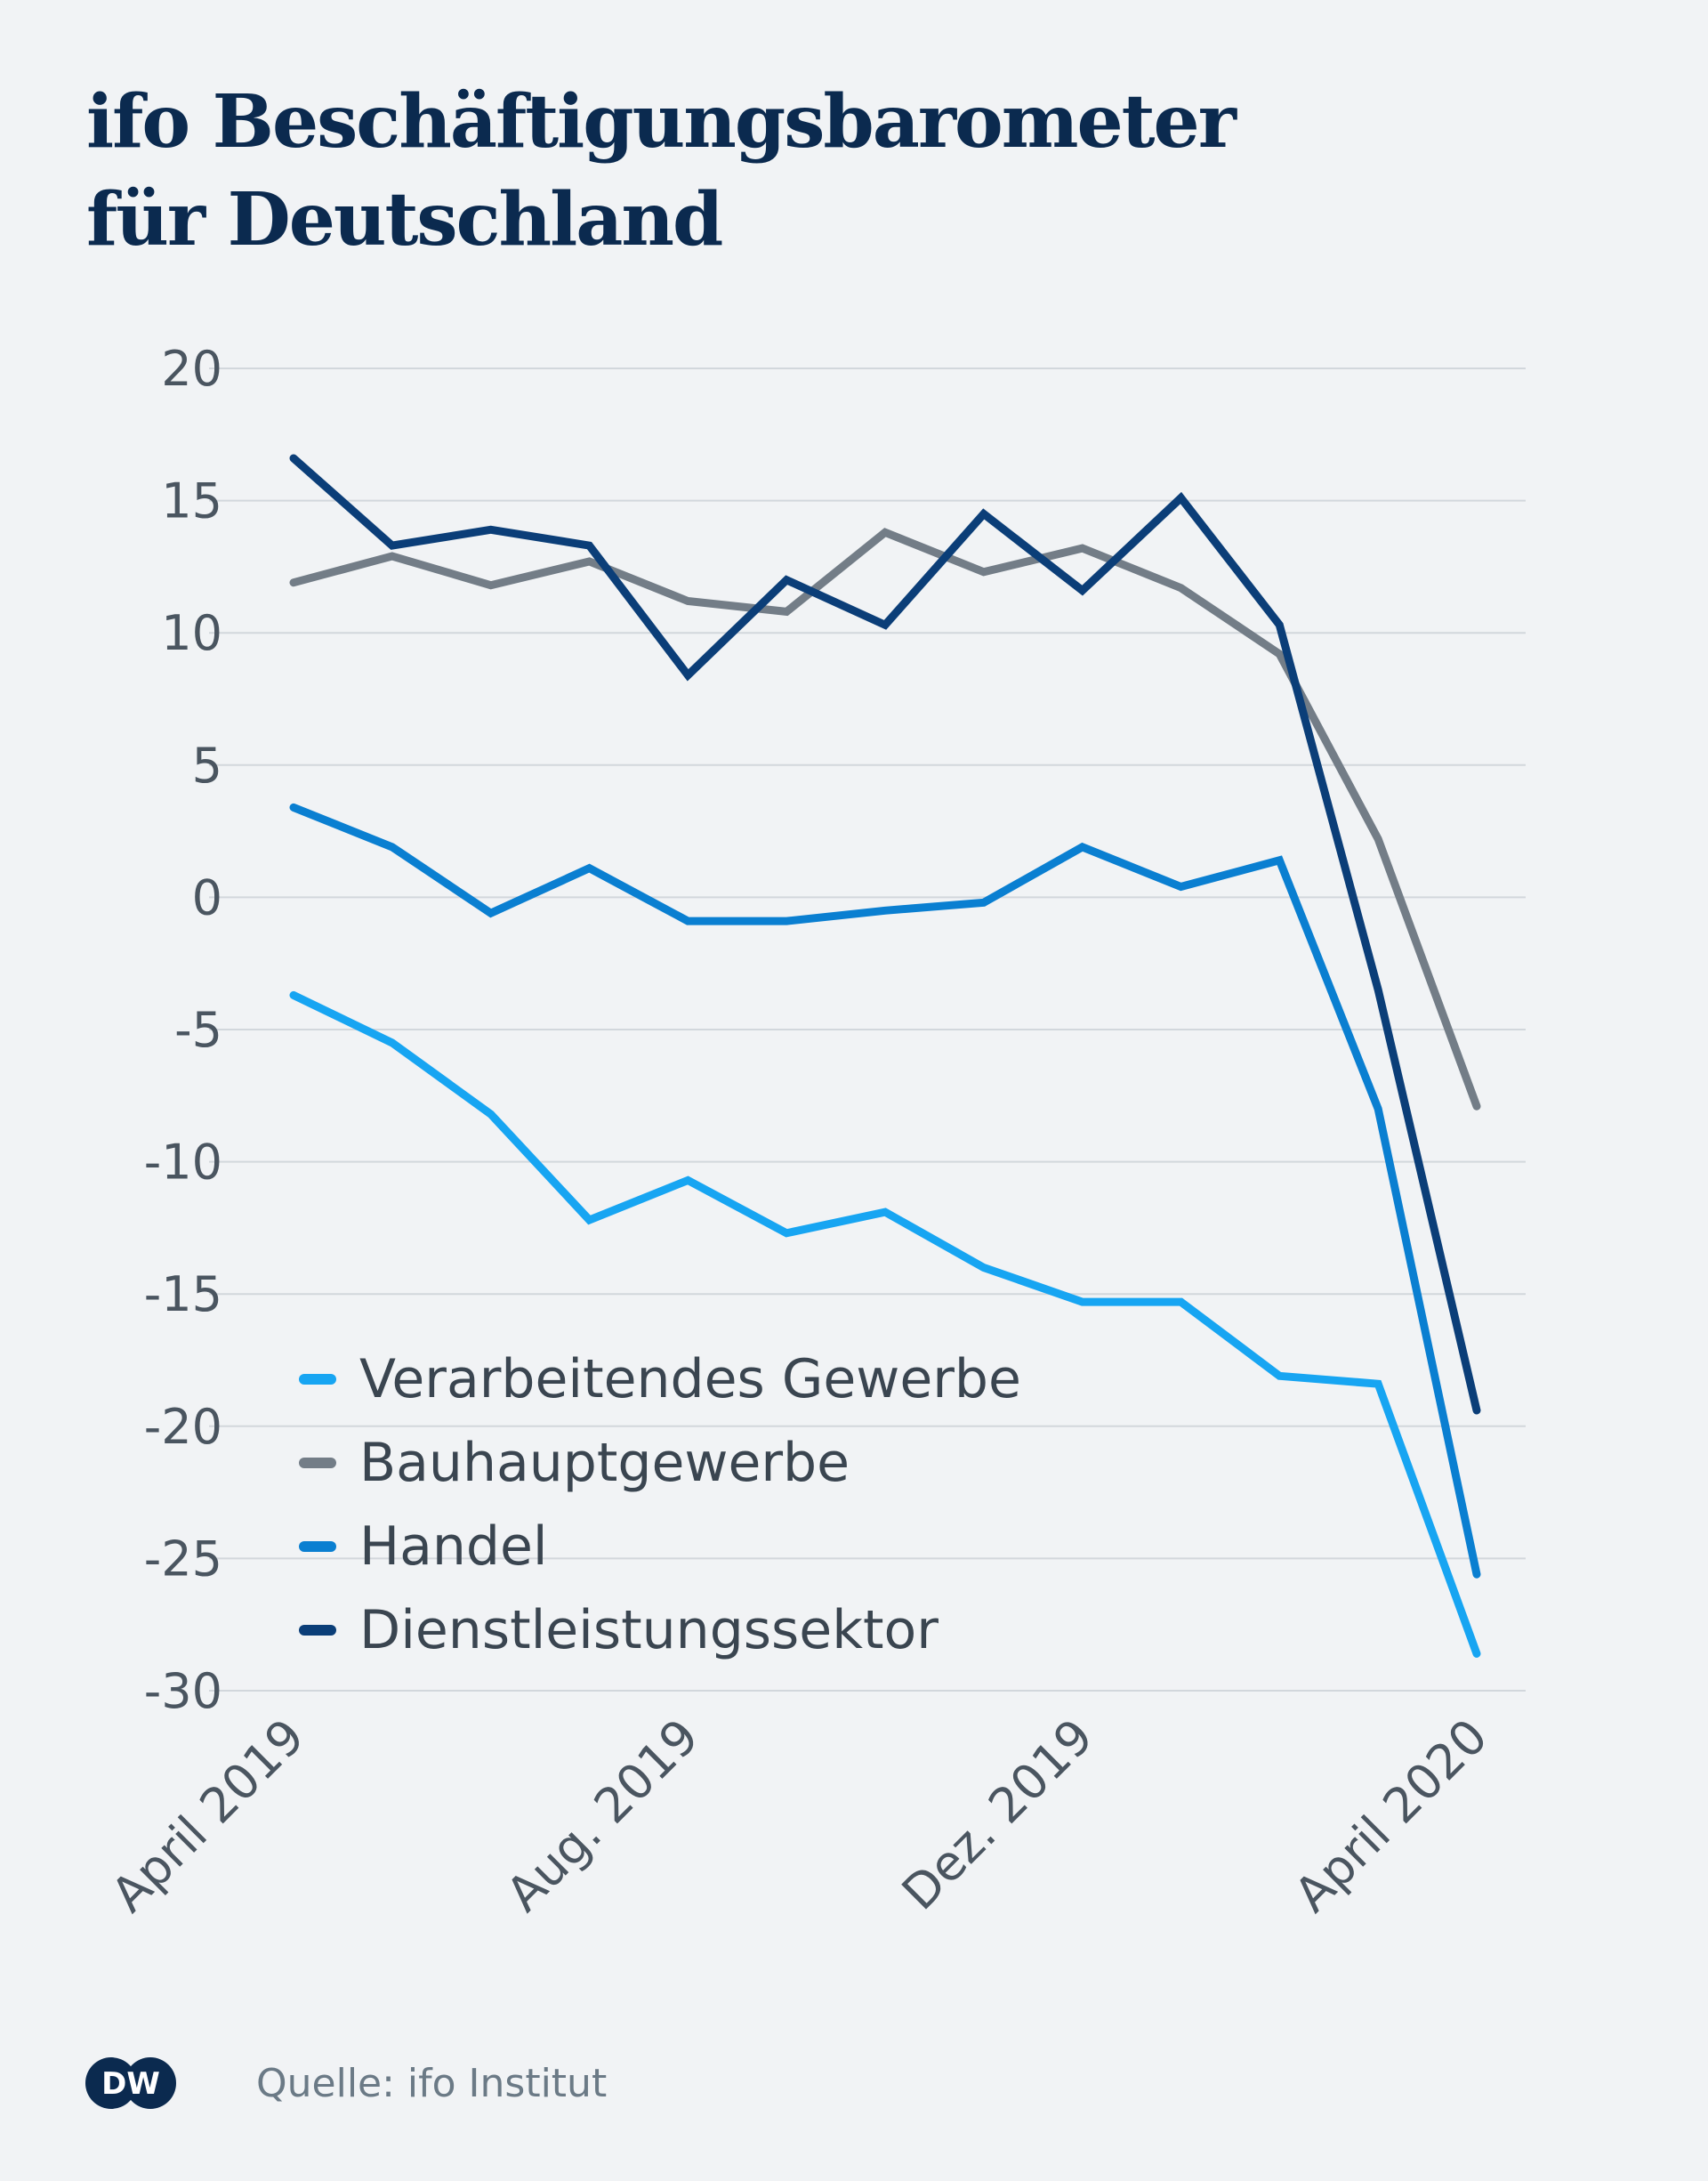 This screenshot has width=1708, height=2181. I want to click on legend-label: Dienstleistungssektor, so click(649, 1630).